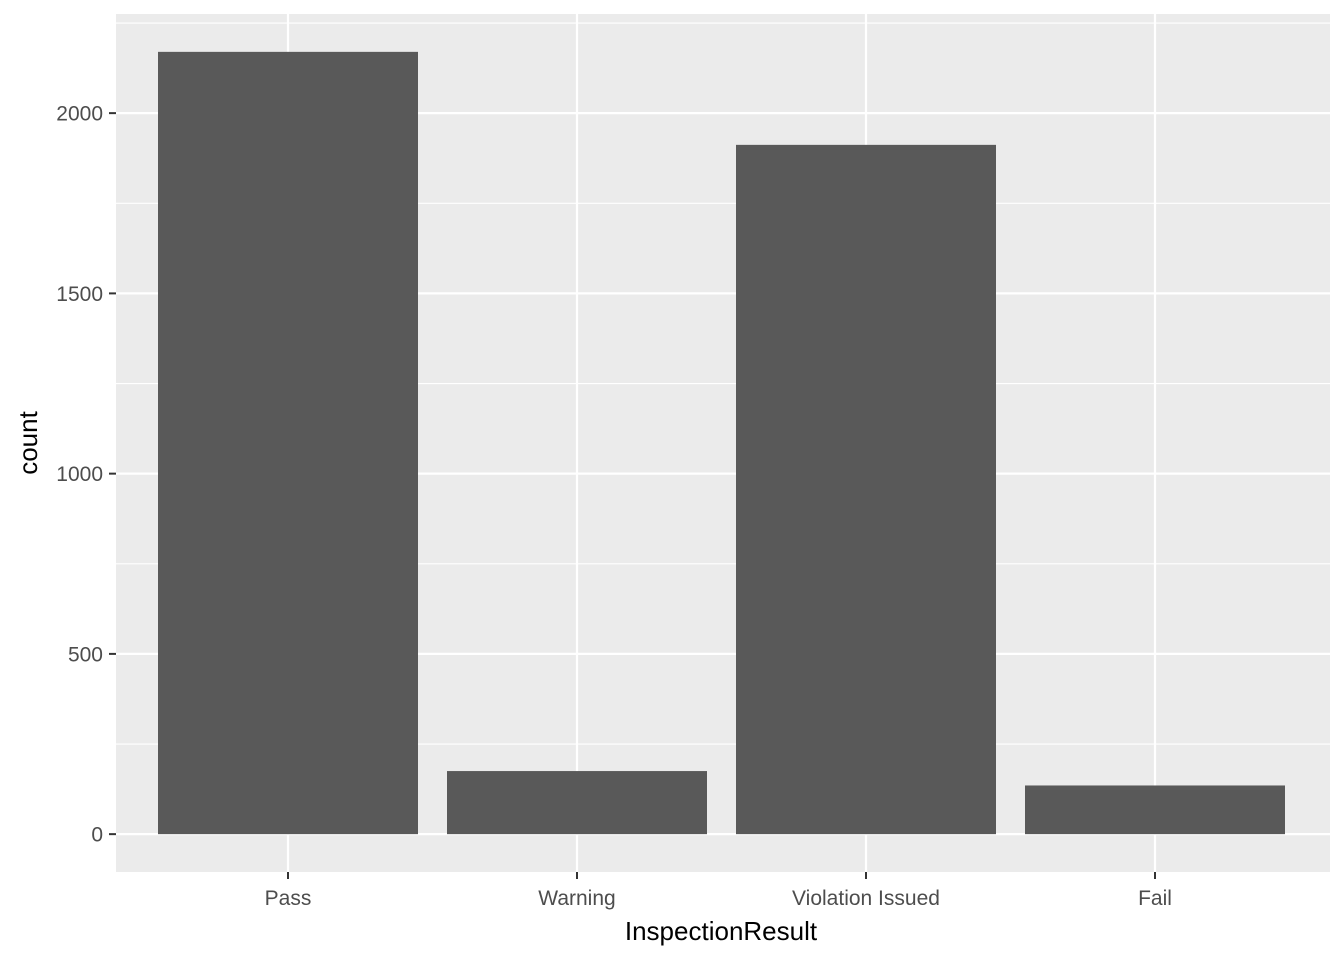 Image resolution: width=1344 pixels, height=960 pixels. I want to click on y-axis-ticks: 0 500 1000 1500 2000, so click(86, 475).